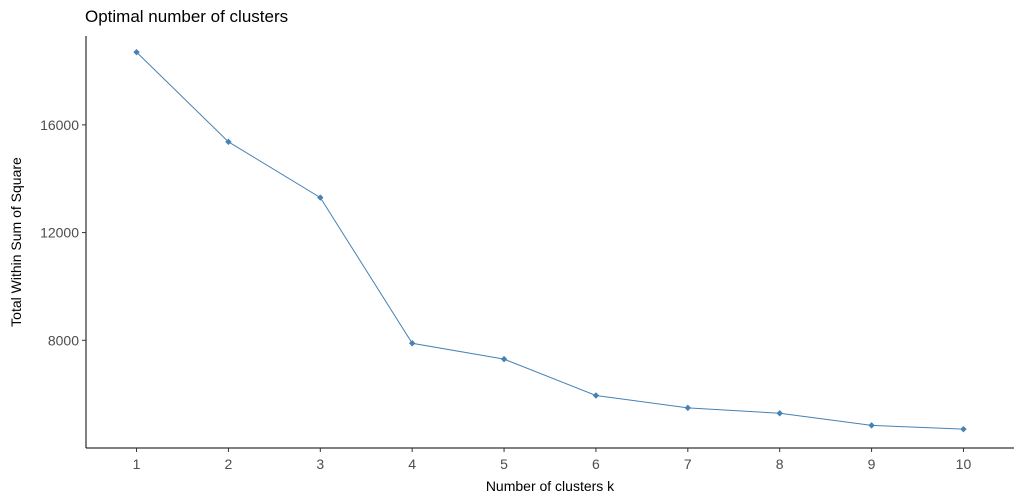  Describe the element at coordinates (688, 464) in the screenshot. I see `x-tick-label: 7` at that location.